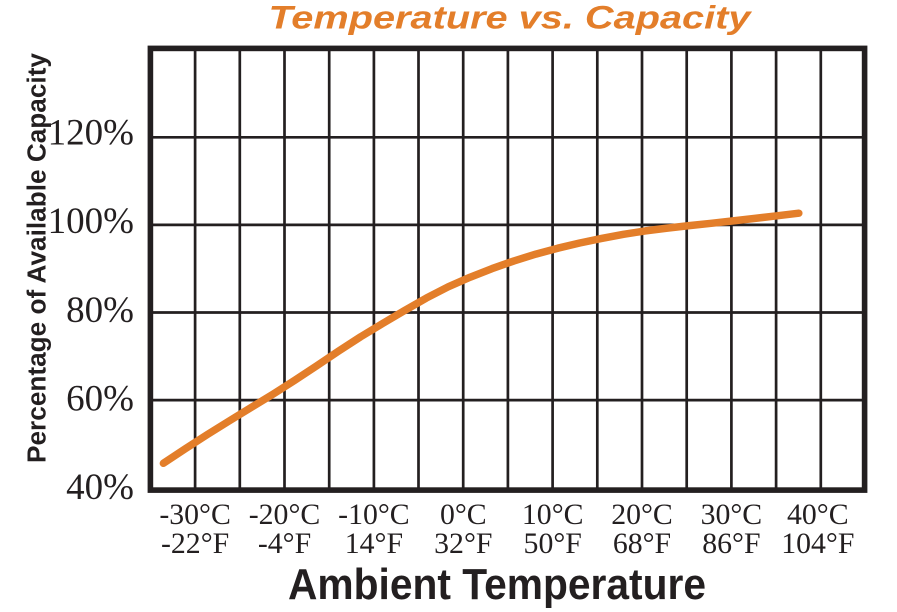 The height and width of the screenshot is (612, 897). Describe the element at coordinates (553, 543) in the screenshot. I see `svg-text: 50°F` at that location.